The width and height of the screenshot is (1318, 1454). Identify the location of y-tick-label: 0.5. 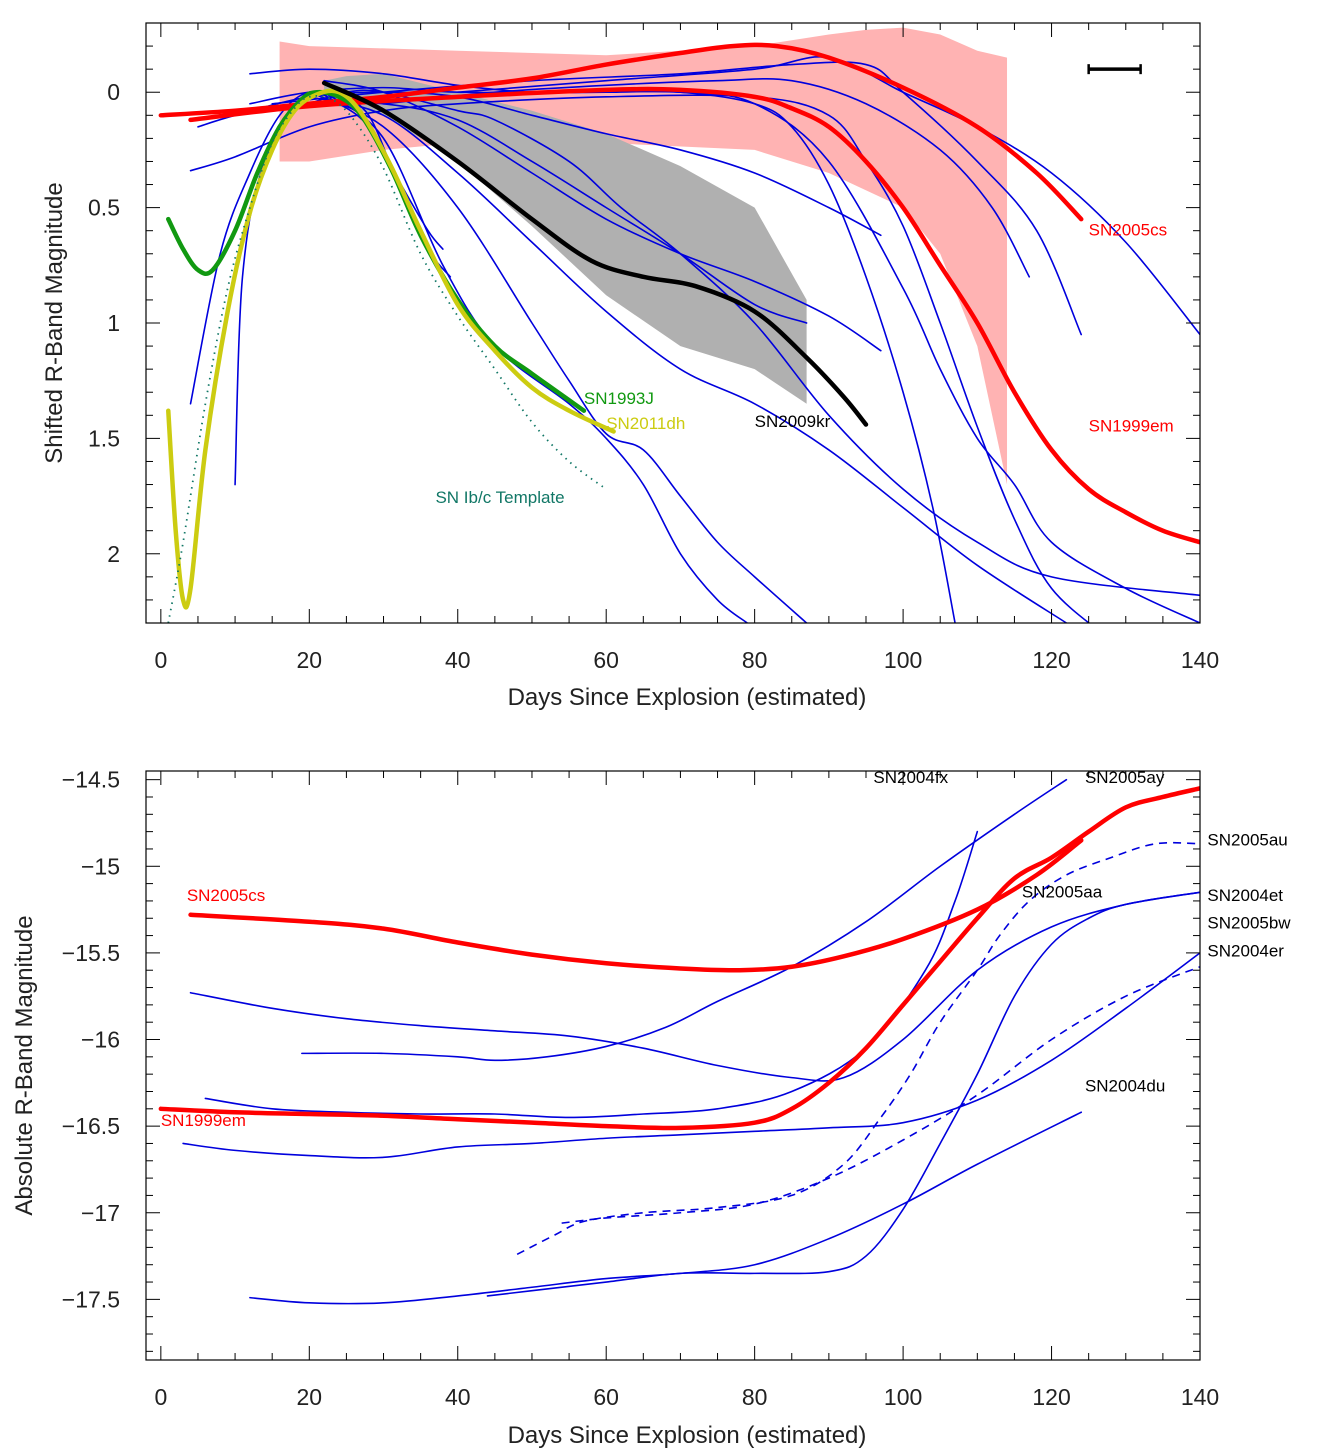
(104, 208).